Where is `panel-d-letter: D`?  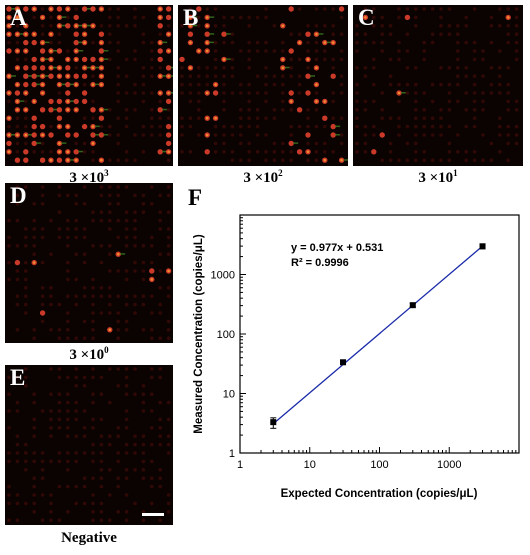
panel-d-letter: D is located at coordinates (18, 195).